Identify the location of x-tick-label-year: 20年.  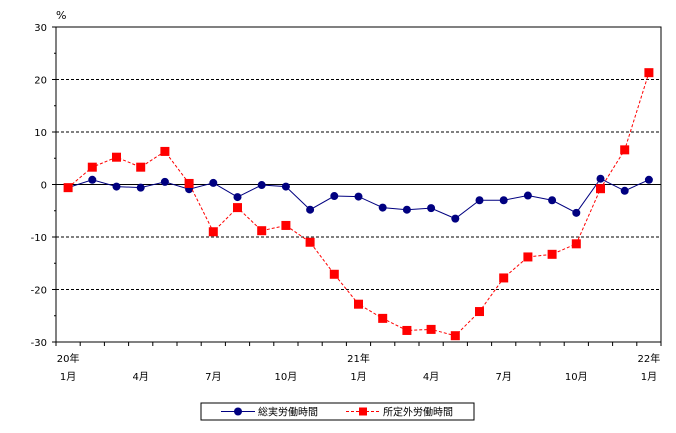
(68, 358).